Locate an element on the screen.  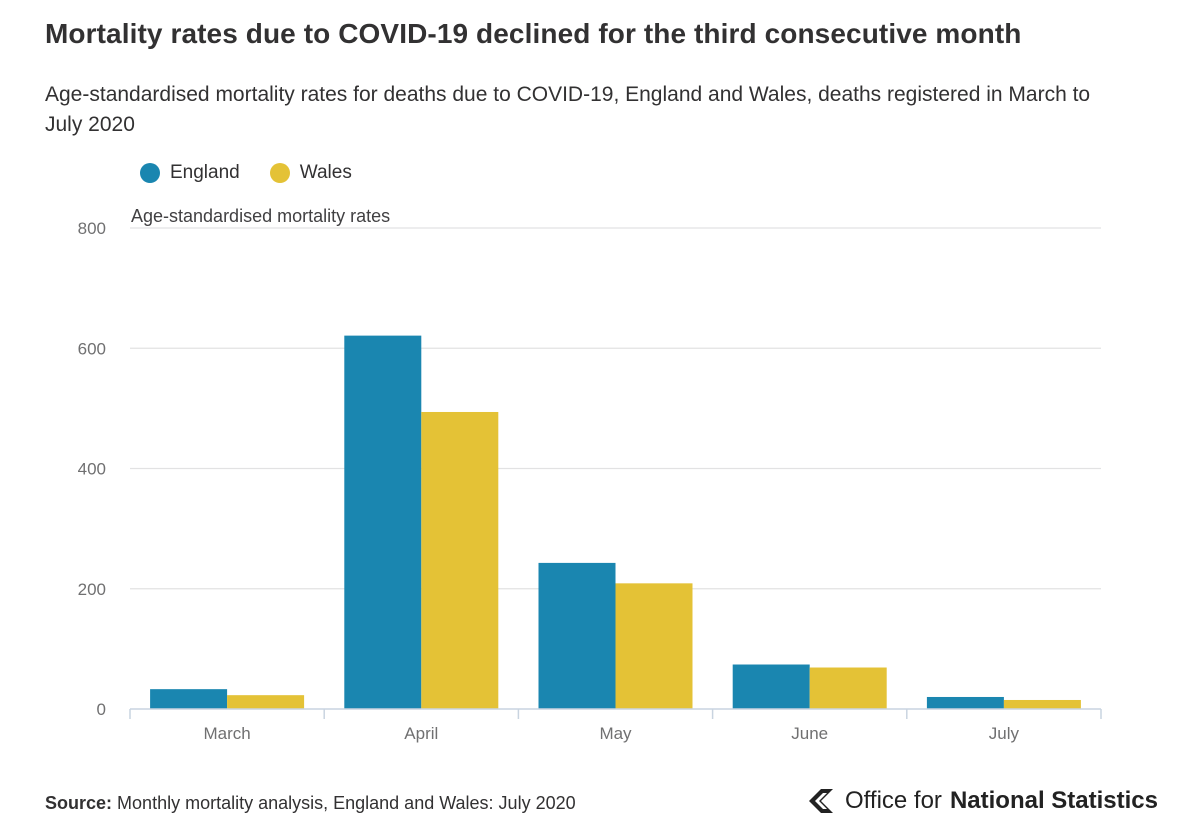
x-axis: March April May June July is located at coordinates (615, 725).